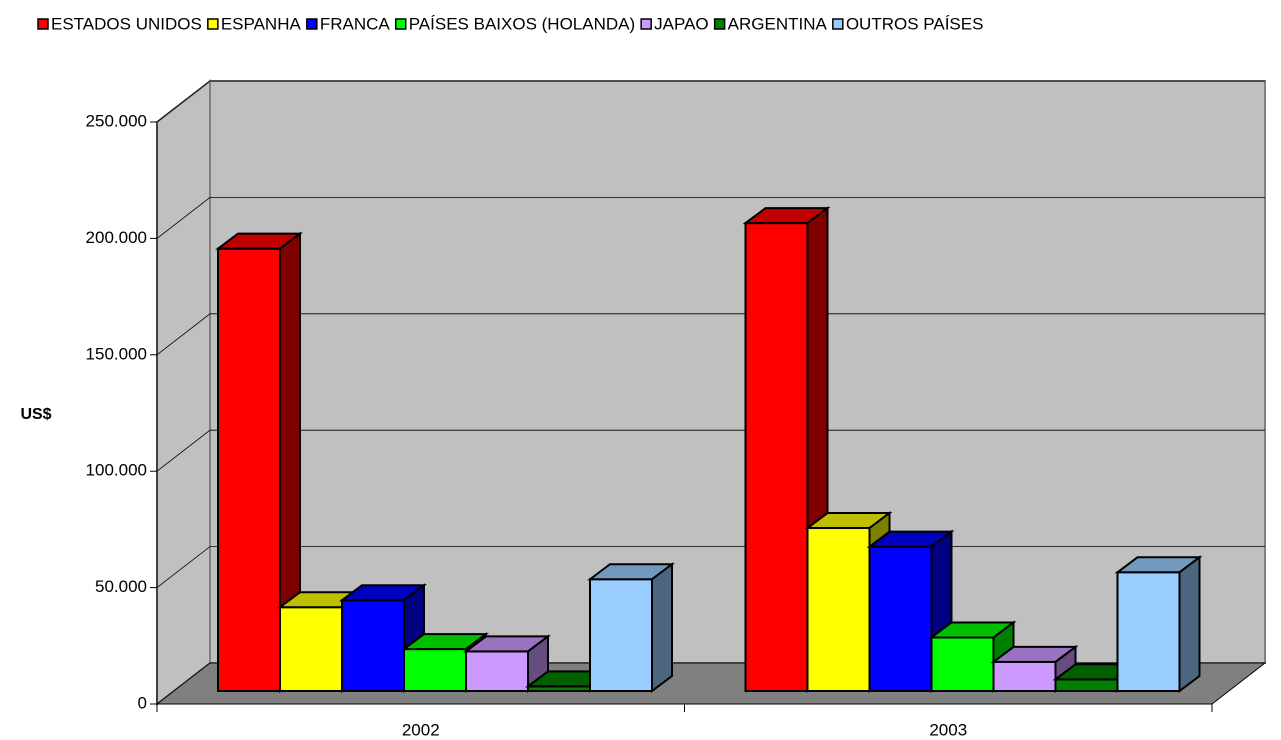  What do you see at coordinates (121, 586) in the screenshot?
I see `y-tick-label: 50.000` at bounding box center [121, 586].